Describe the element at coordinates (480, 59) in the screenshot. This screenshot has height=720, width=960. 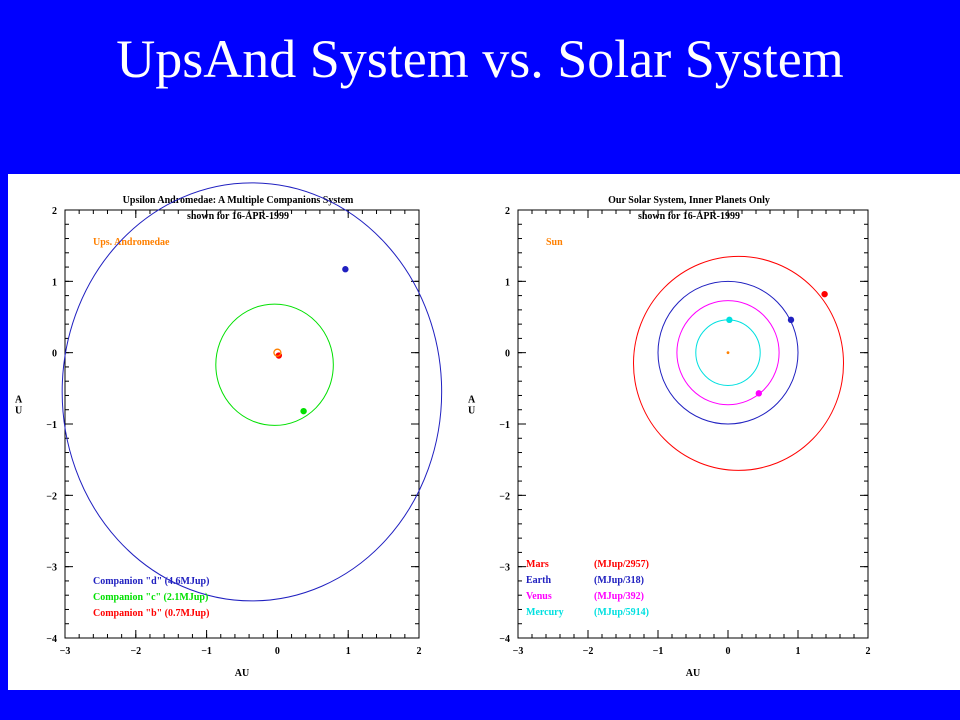
I see `slide-title: UpsAnd System vs. Solar System` at that location.